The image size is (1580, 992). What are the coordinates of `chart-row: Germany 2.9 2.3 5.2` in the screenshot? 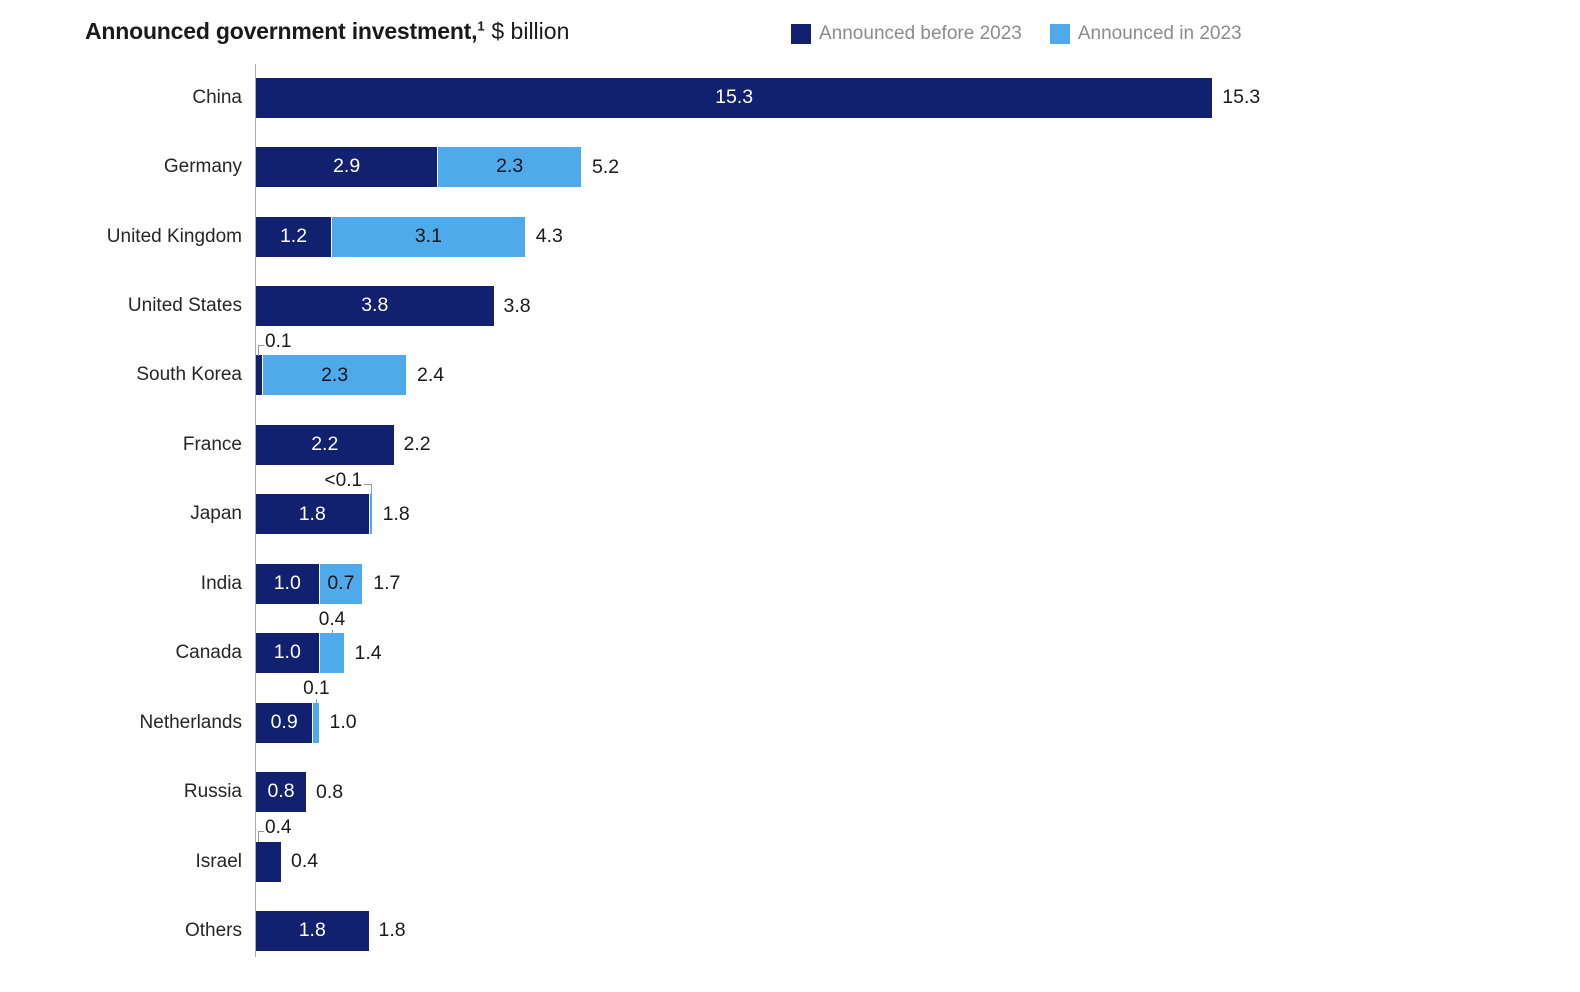 It's located at (790, 166).